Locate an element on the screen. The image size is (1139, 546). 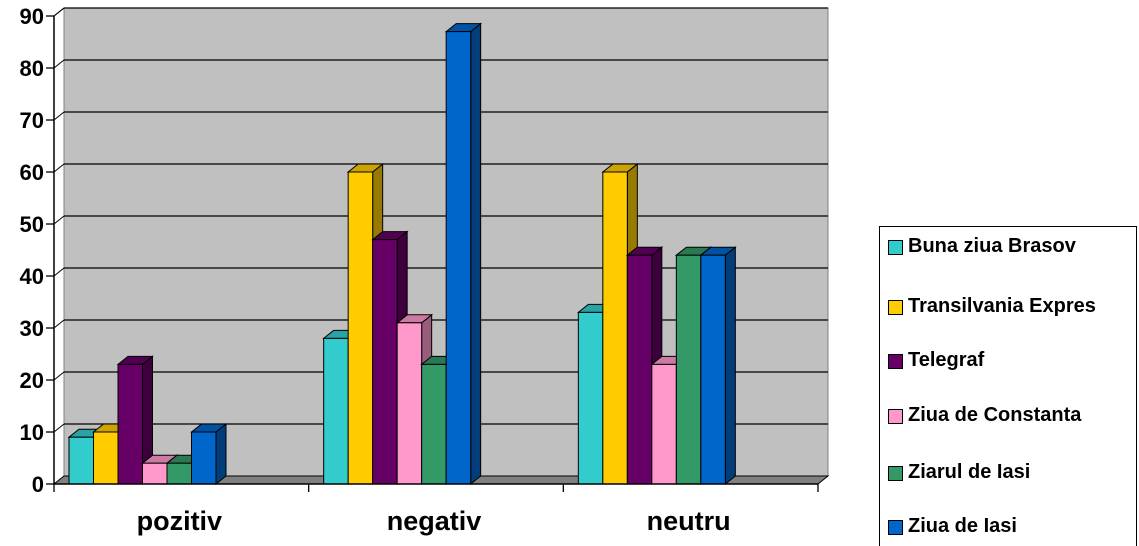
legend-item: Transilvania Expres is located at coordinates (1013, 306).